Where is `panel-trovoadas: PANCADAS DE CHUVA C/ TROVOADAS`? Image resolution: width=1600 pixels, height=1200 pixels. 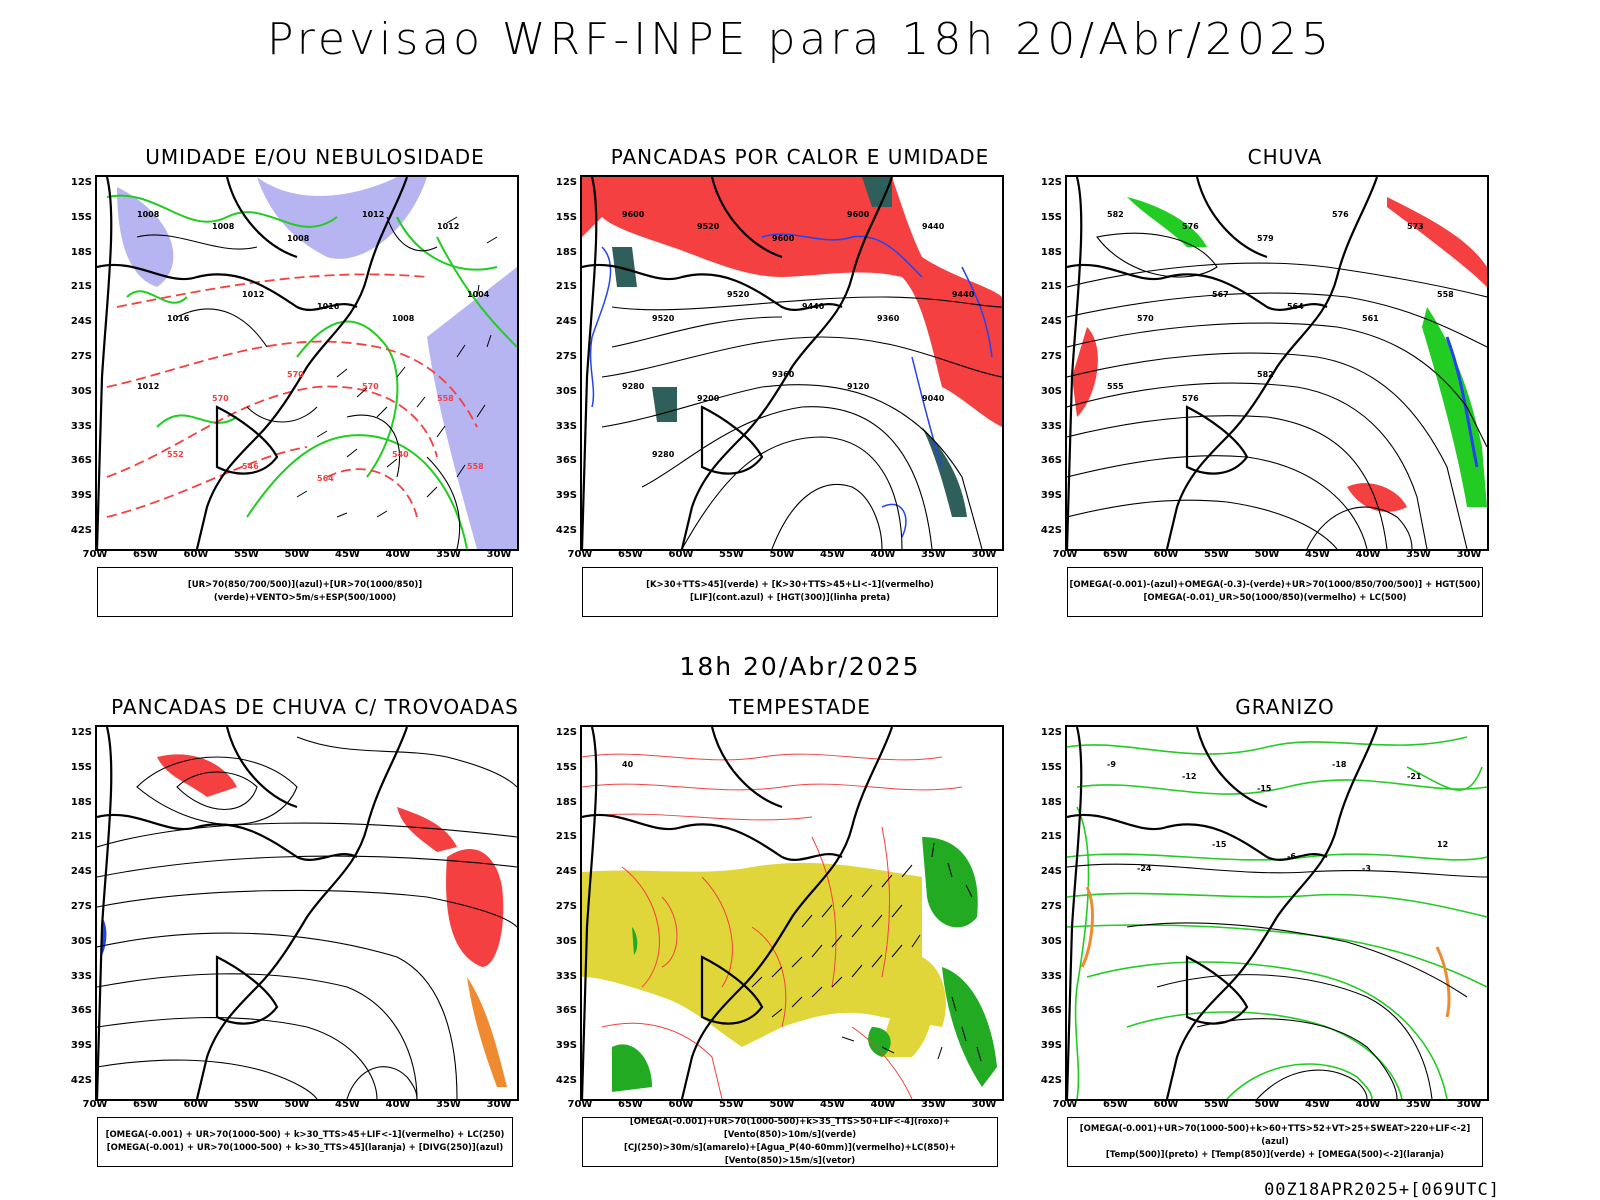 panel-trovoadas: PANCADAS DE CHUVA C/ TROVOADAS is located at coordinates (315, 940).